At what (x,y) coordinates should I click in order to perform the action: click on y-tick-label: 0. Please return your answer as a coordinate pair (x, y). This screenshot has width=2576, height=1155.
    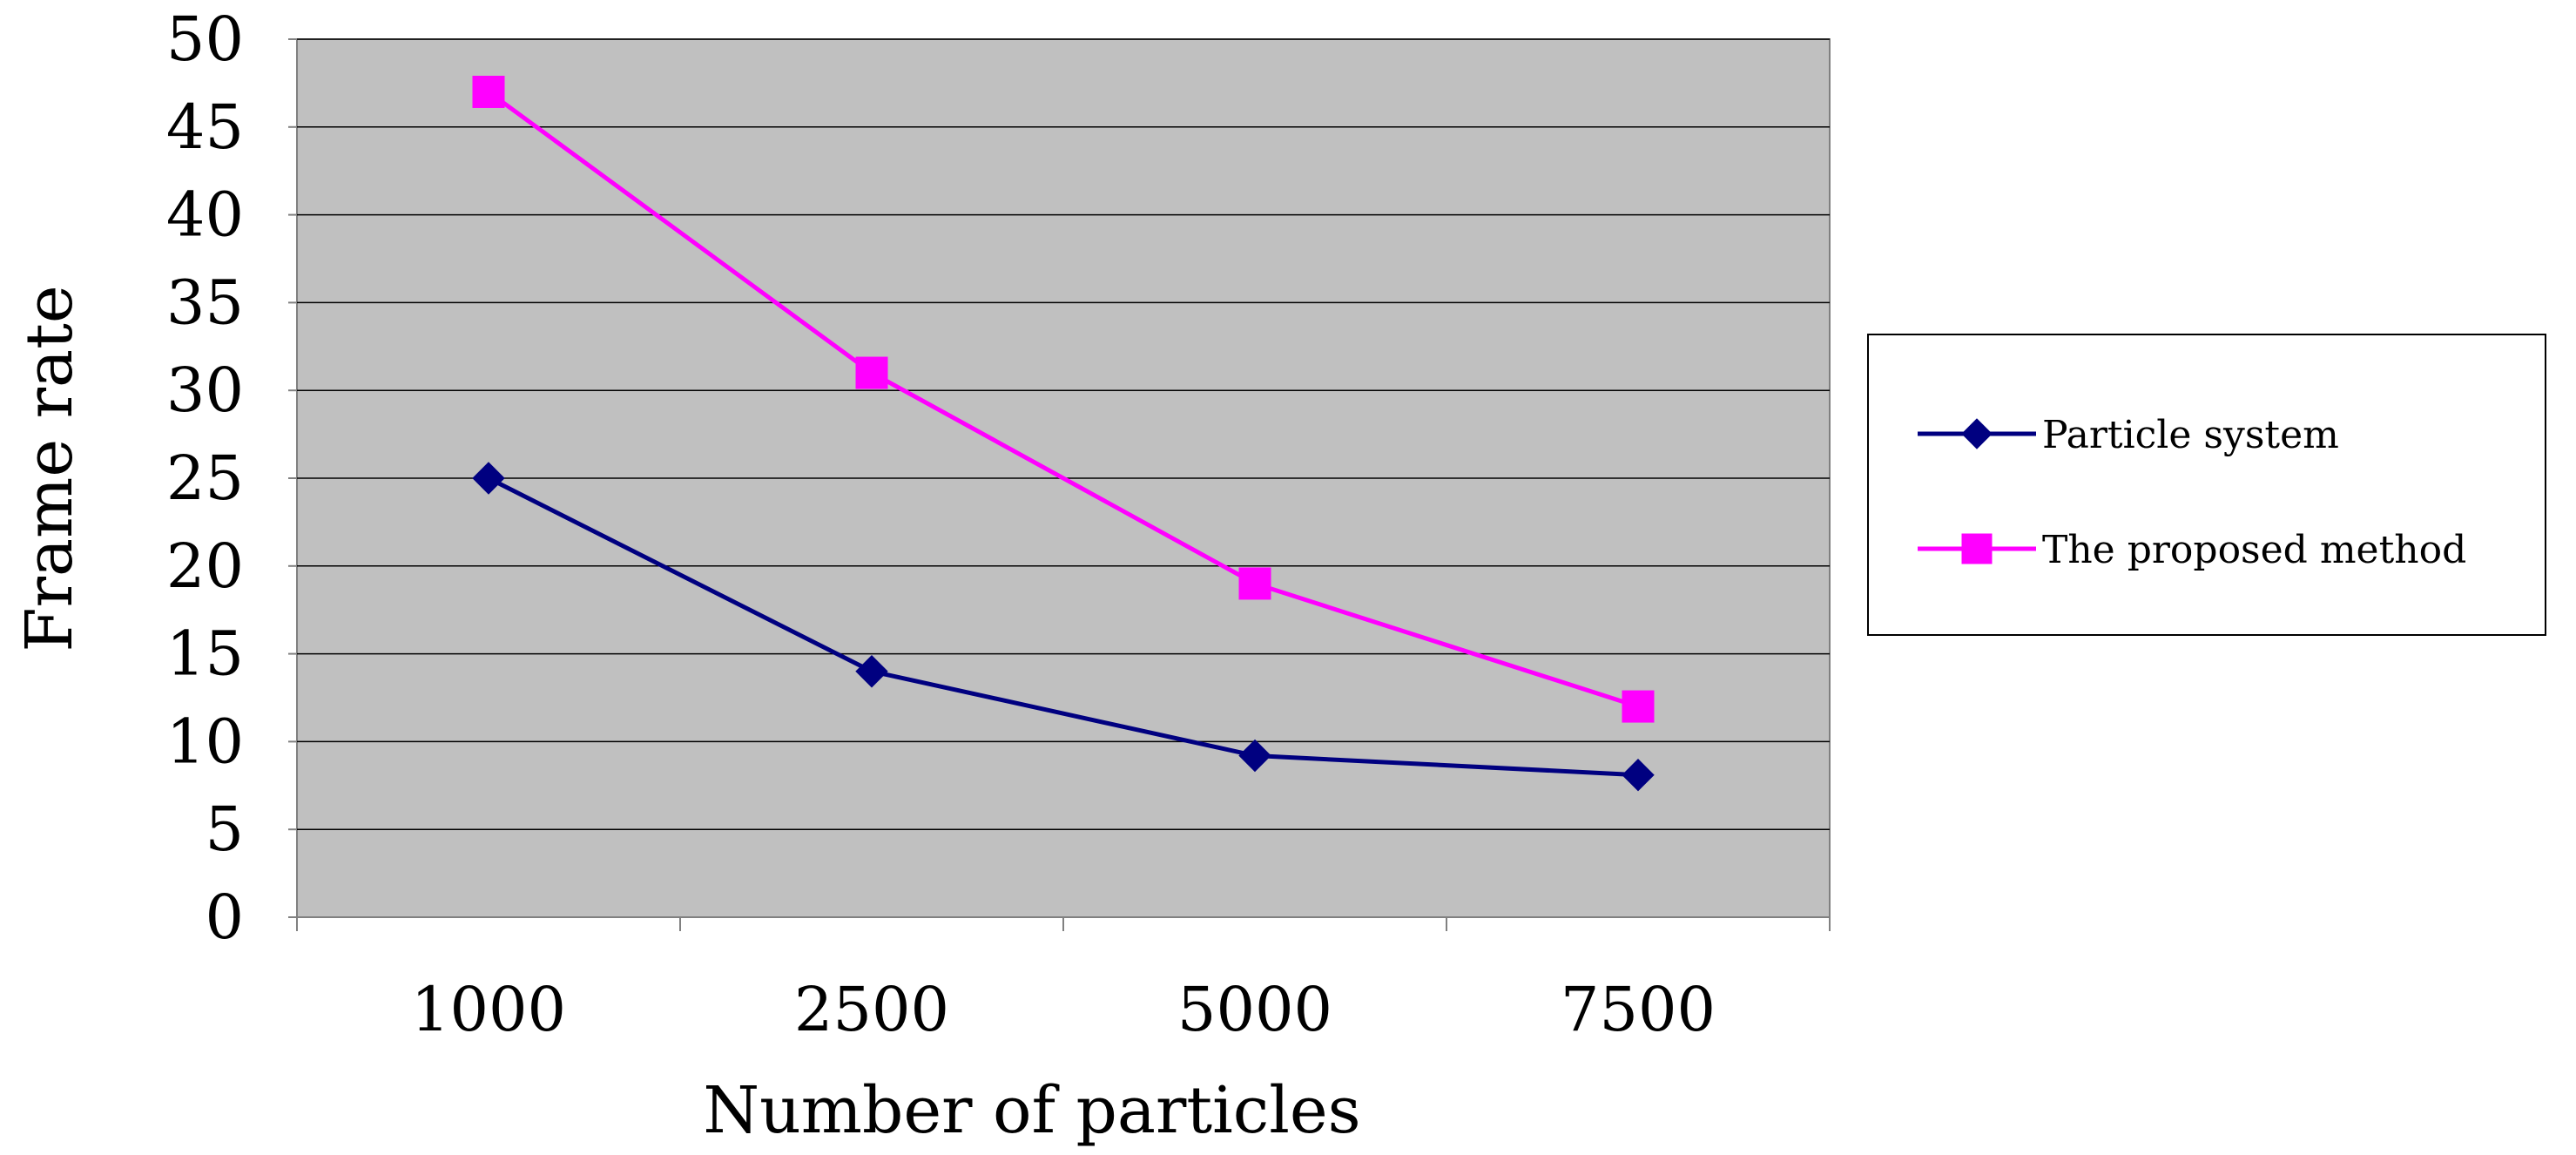
    Looking at the image, I should click on (224, 917).